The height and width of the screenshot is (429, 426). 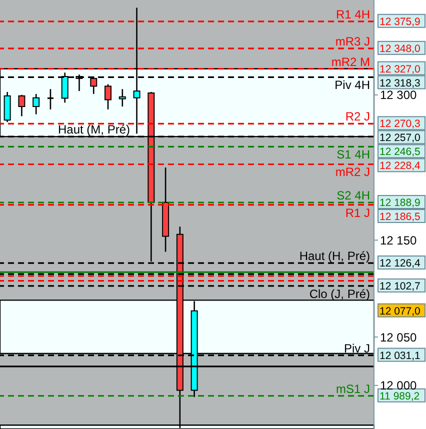 What do you see at coordinates (357, 117) in the screenshot?
I see `ref-line-label: R2 J` at bounding box center [357, 117].